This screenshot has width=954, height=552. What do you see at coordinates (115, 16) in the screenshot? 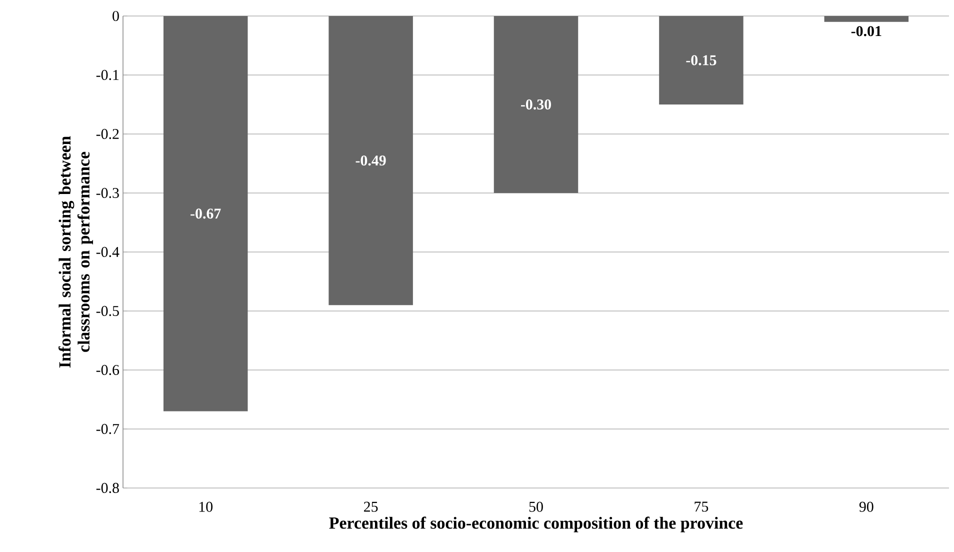
I see `y-tick-label: 0` at bounding box center [115, 16].